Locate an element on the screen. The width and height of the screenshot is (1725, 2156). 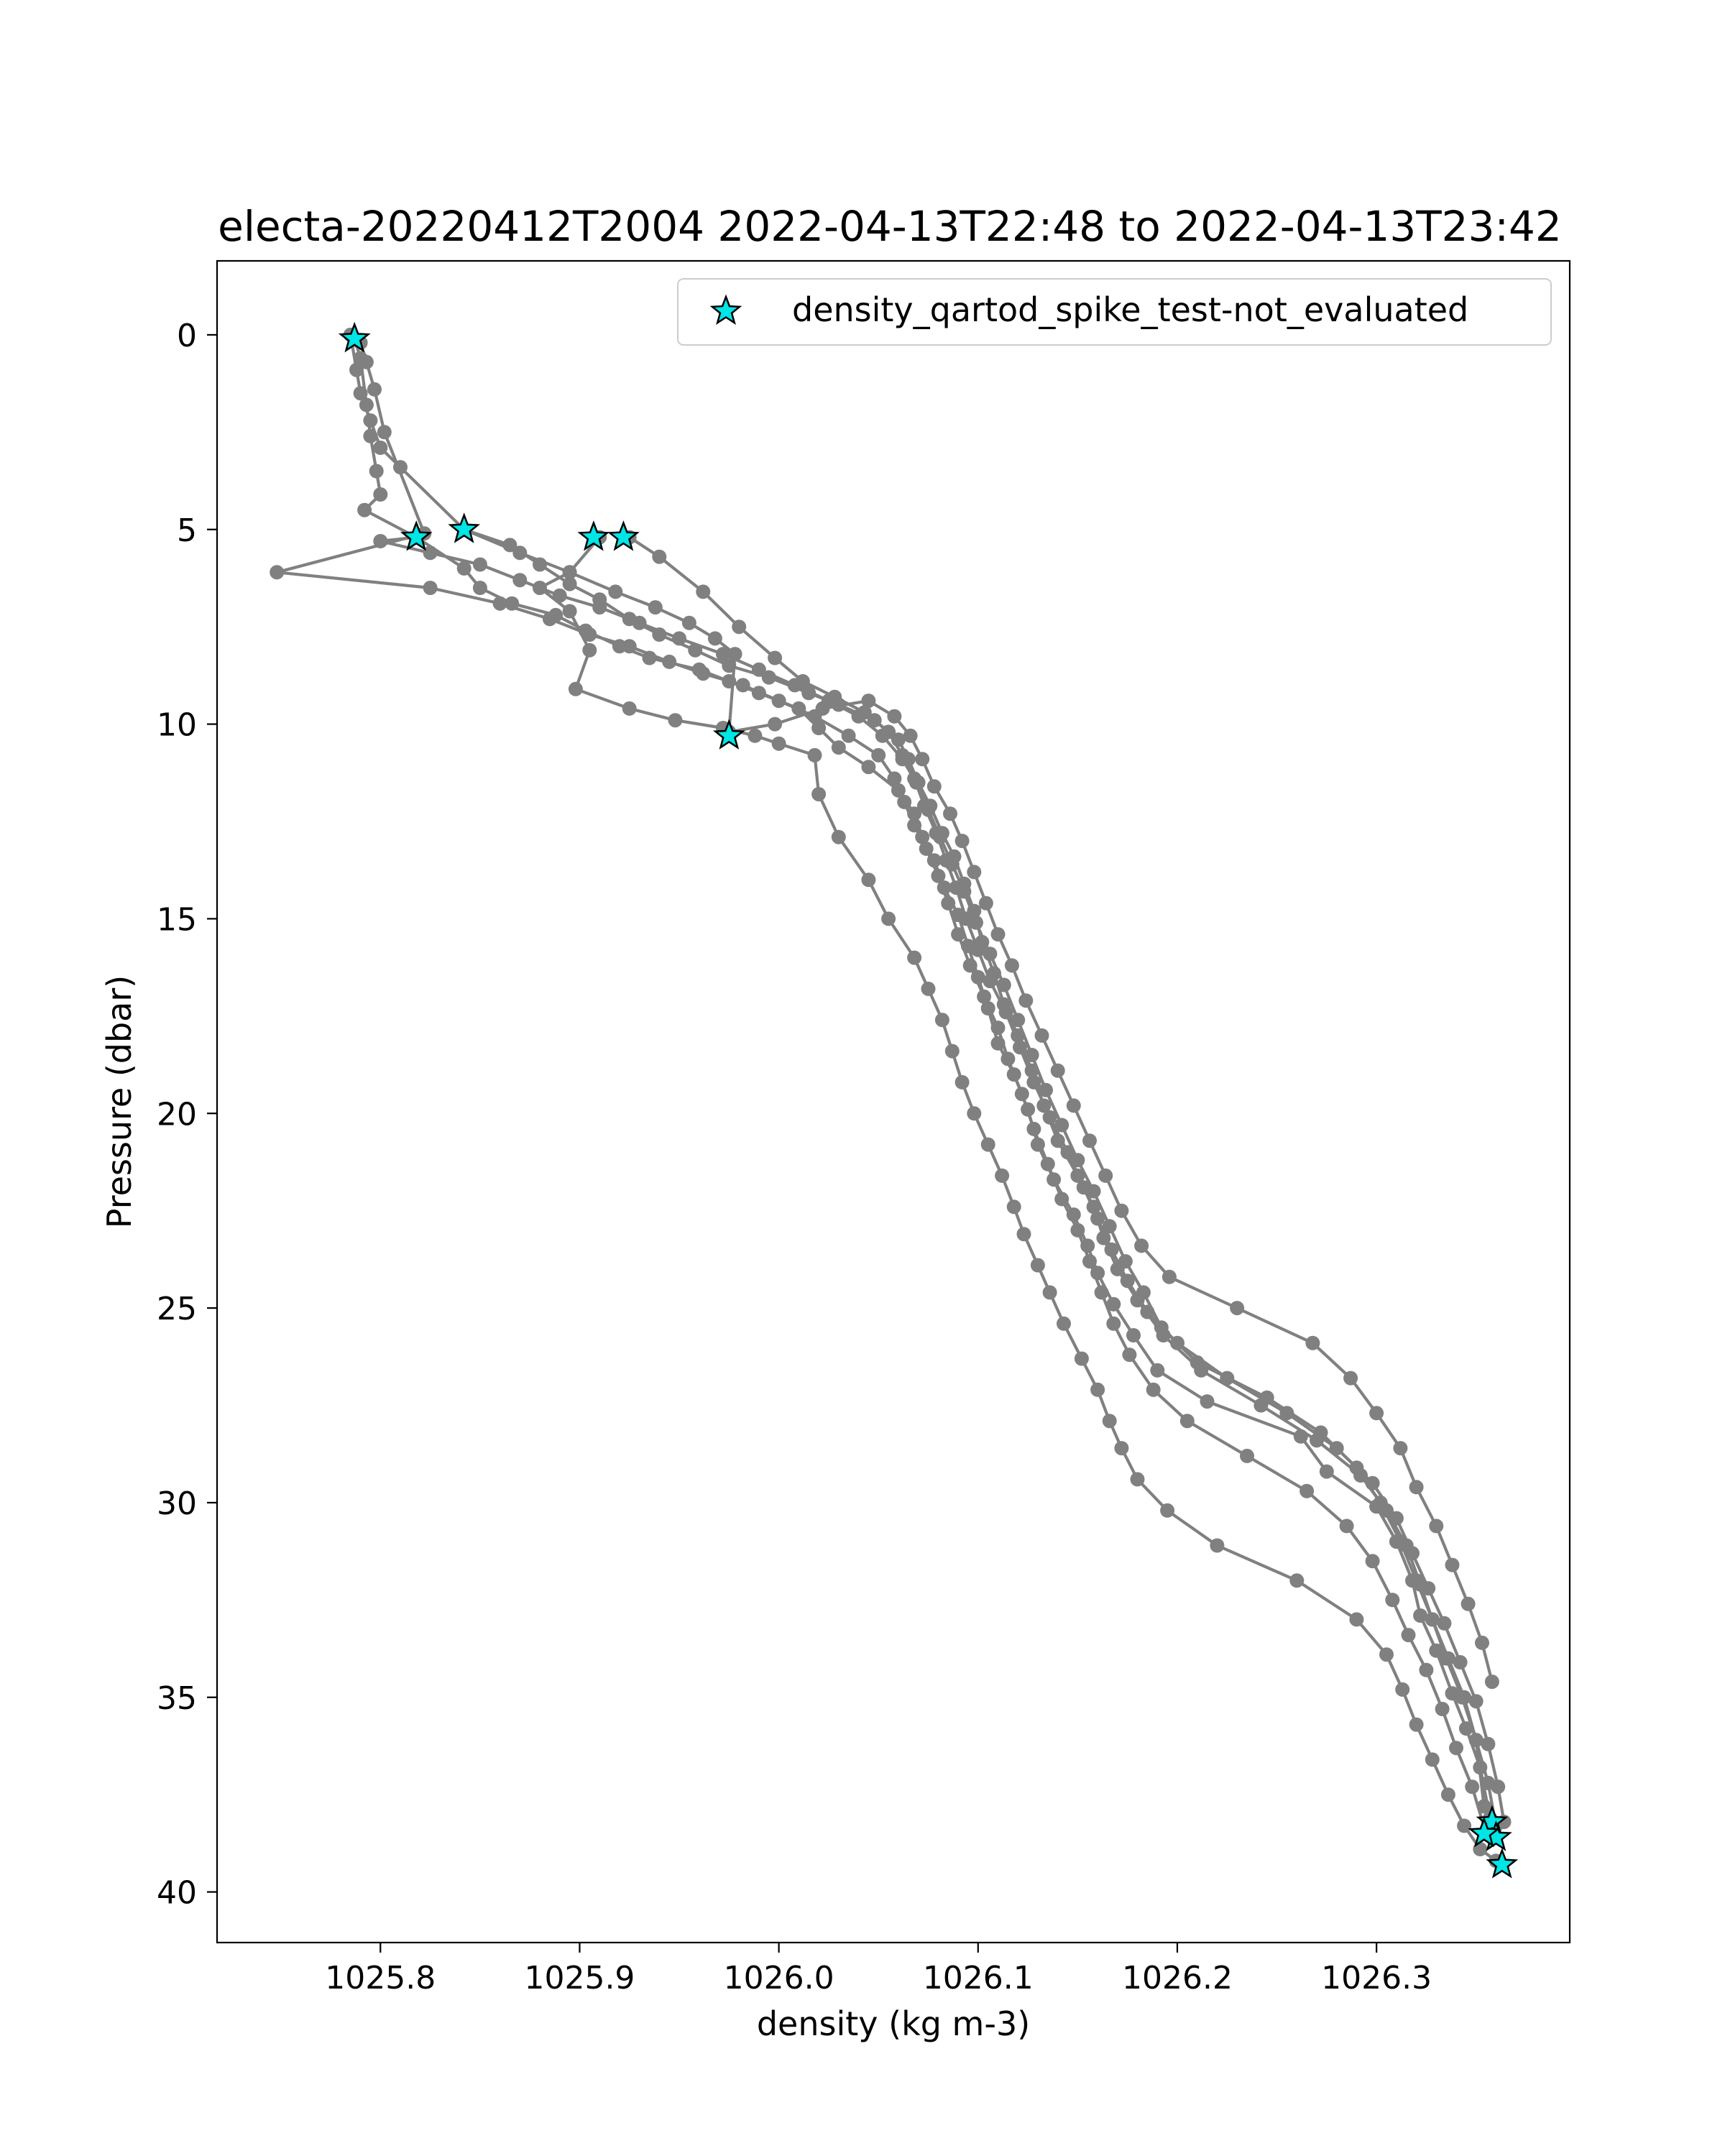
y-tick-label: 20 is located at coordinates (177, 1114).